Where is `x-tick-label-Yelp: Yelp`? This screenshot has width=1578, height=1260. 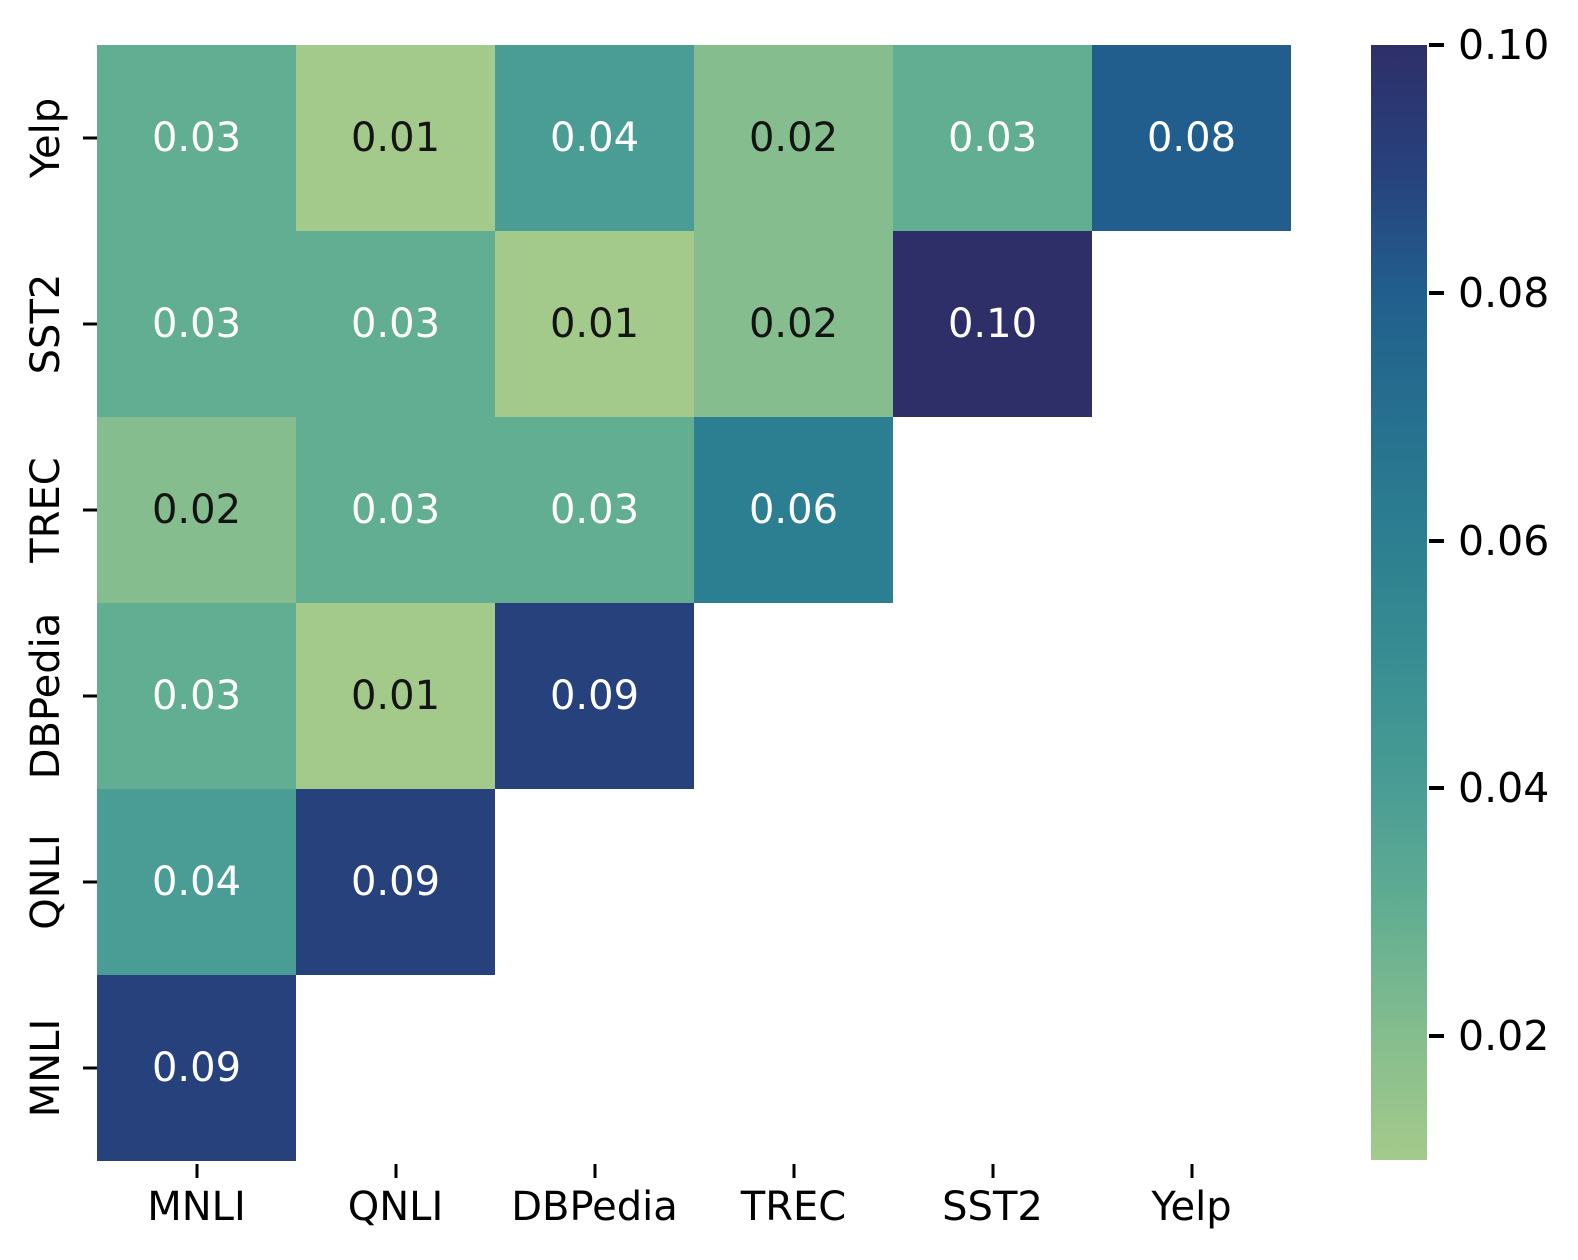 x-tick-label-Yelp: Yelp is located at coordinates (1191, 1207).